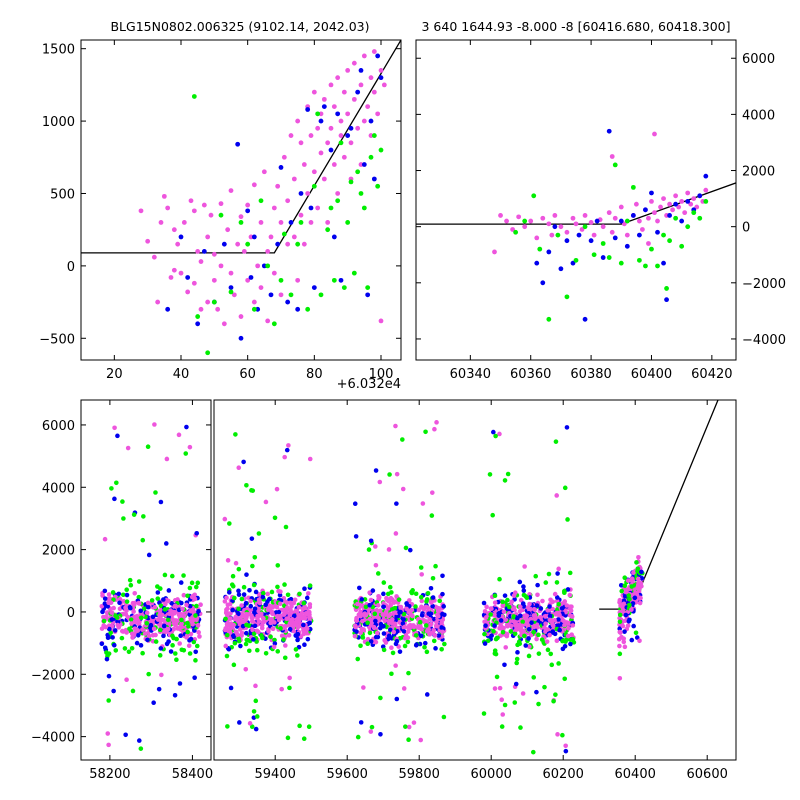 This screenshot has height=800, width=800. Describe the element at coordinates (369, 384) in the screenshot. I see `zoom-x-offset-label: +6.032e4` at that location.